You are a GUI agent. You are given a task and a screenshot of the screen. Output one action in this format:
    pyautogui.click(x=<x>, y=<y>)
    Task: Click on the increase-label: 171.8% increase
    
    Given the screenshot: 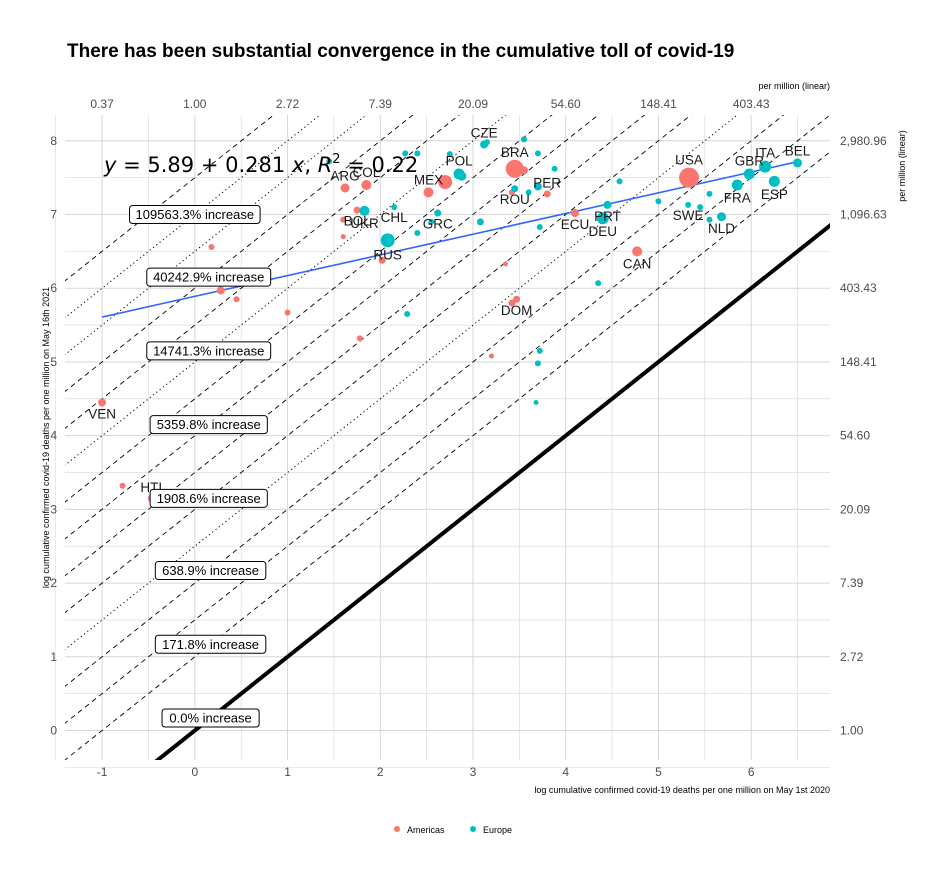 What is the action you would take?
    pyautogui.click(x=210, y=644)
    